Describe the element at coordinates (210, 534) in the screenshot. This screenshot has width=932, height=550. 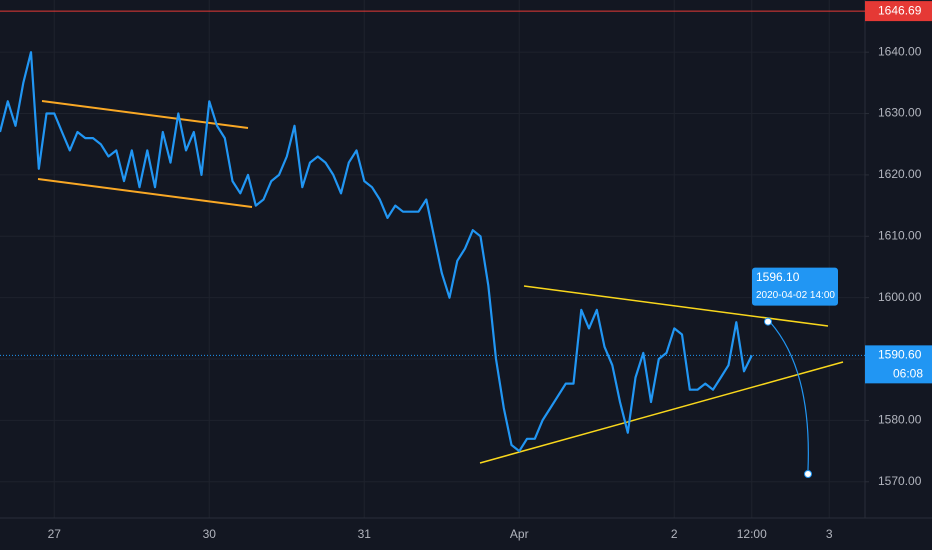
I see `x-tick-label: 30` at that location.